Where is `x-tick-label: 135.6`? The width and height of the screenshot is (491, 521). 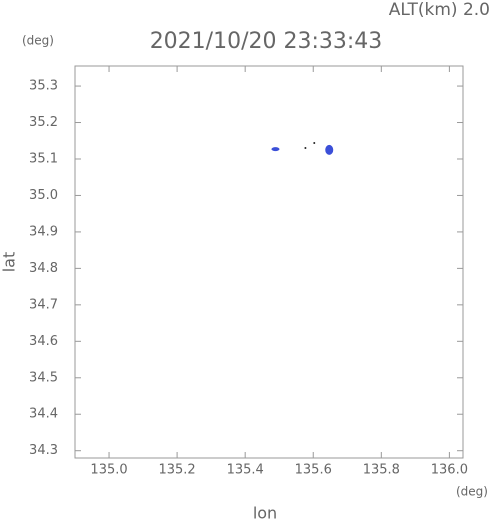 x-tick-label: 135.6 is located at coordinates (313, 470).